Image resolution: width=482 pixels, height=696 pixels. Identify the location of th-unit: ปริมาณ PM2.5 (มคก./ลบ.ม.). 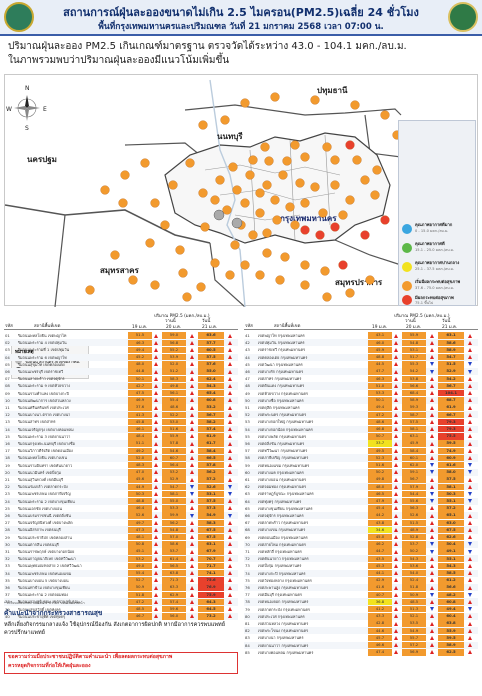
(182, 316).